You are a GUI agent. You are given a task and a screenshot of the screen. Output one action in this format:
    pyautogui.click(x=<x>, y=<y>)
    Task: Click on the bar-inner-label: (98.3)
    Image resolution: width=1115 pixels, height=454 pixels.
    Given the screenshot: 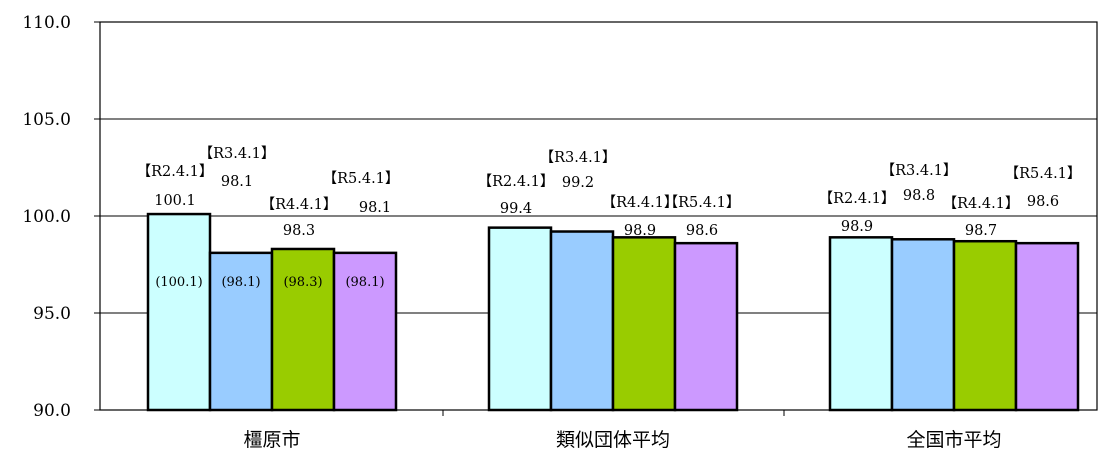 What is the action you would take?
    pyautogui.click(x=302, y=282)
    